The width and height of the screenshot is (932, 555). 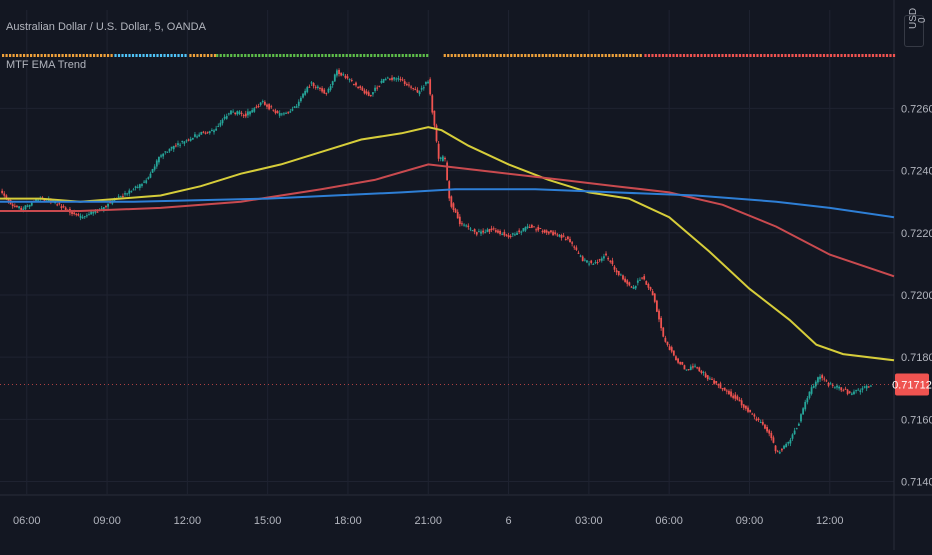 I want to click on indicator-label: MTF EMA Trend, so click(x=46, y=65).